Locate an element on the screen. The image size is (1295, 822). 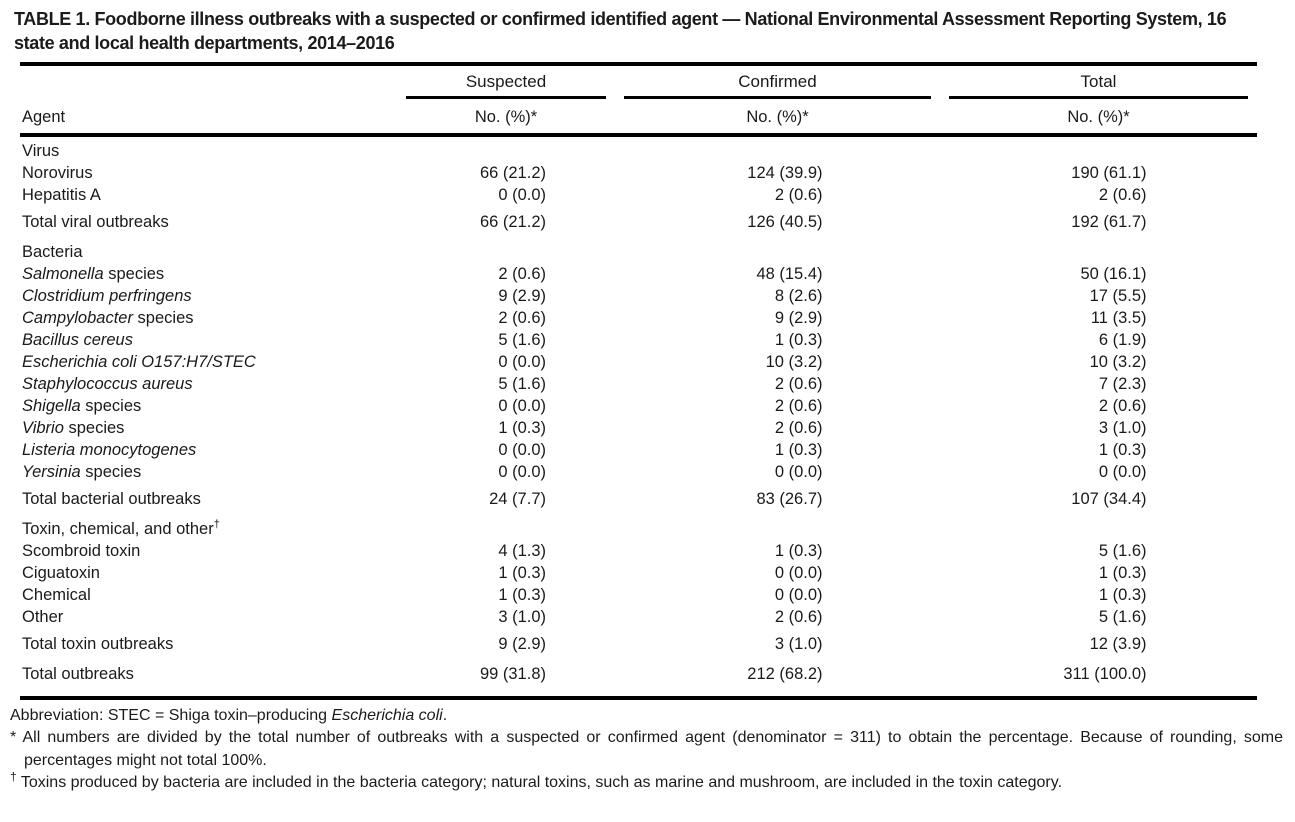
agent-cell: Salmonella species is located at coordinates (93, 274).